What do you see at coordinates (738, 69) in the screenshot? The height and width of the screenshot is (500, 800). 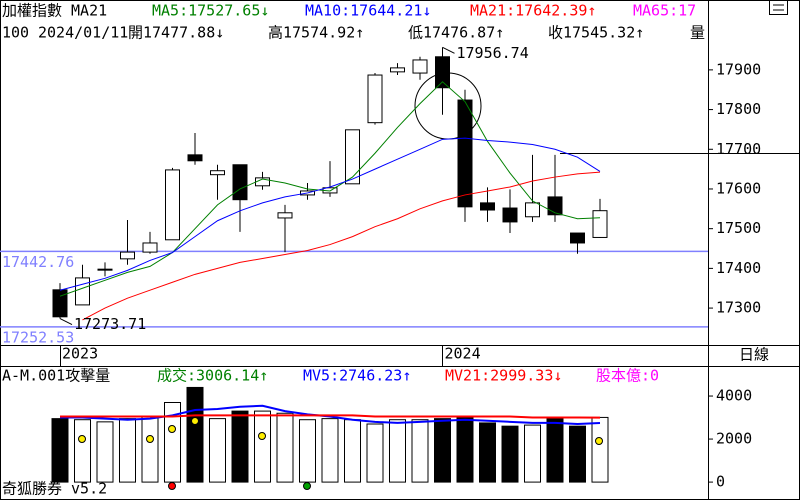 I see `y-tick-label: 17900` at bounding box center [738, 69].